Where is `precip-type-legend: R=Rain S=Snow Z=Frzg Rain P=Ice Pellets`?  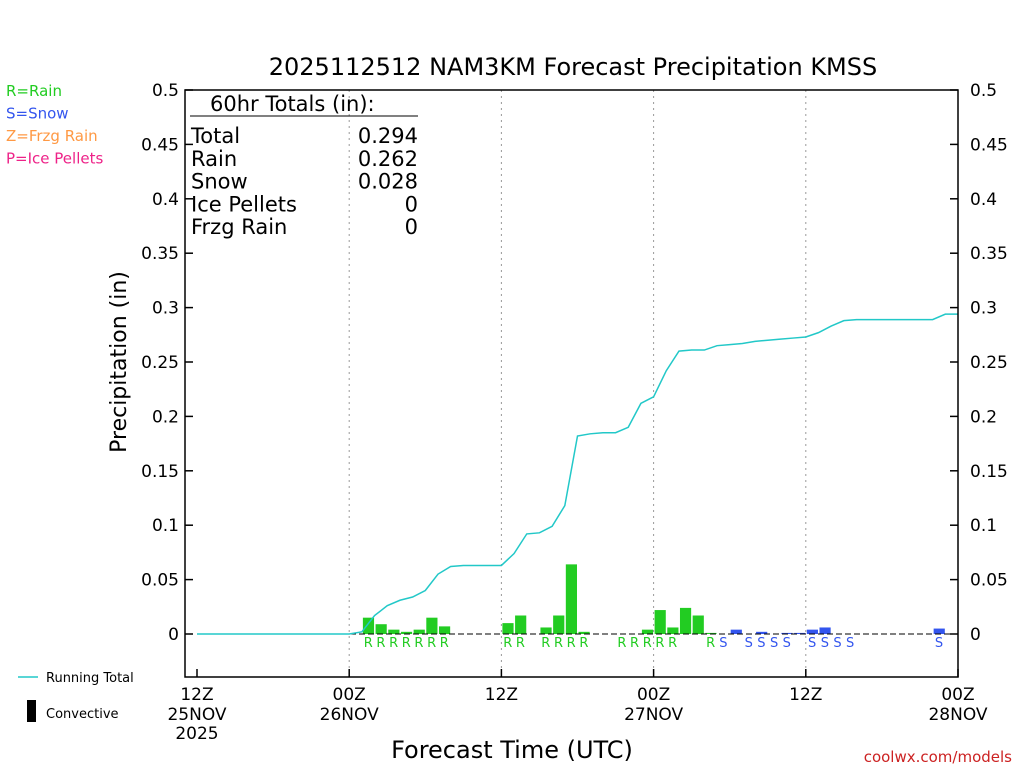 precip-type-legend: R=Rain S=Snow Z=Frzg Rain P=Ice Pellets is located at coordinates (54, 125).